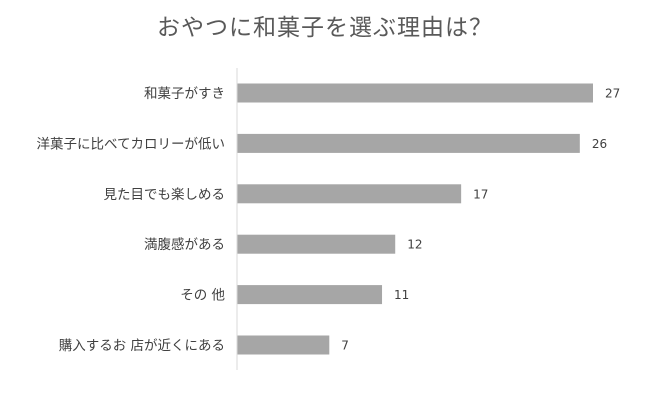 Image resolution: width=650 pixels, height=416 pixels. I want to click on chart-title: おやつに和菓子を選ぶ理由は？, so click(325, 28).